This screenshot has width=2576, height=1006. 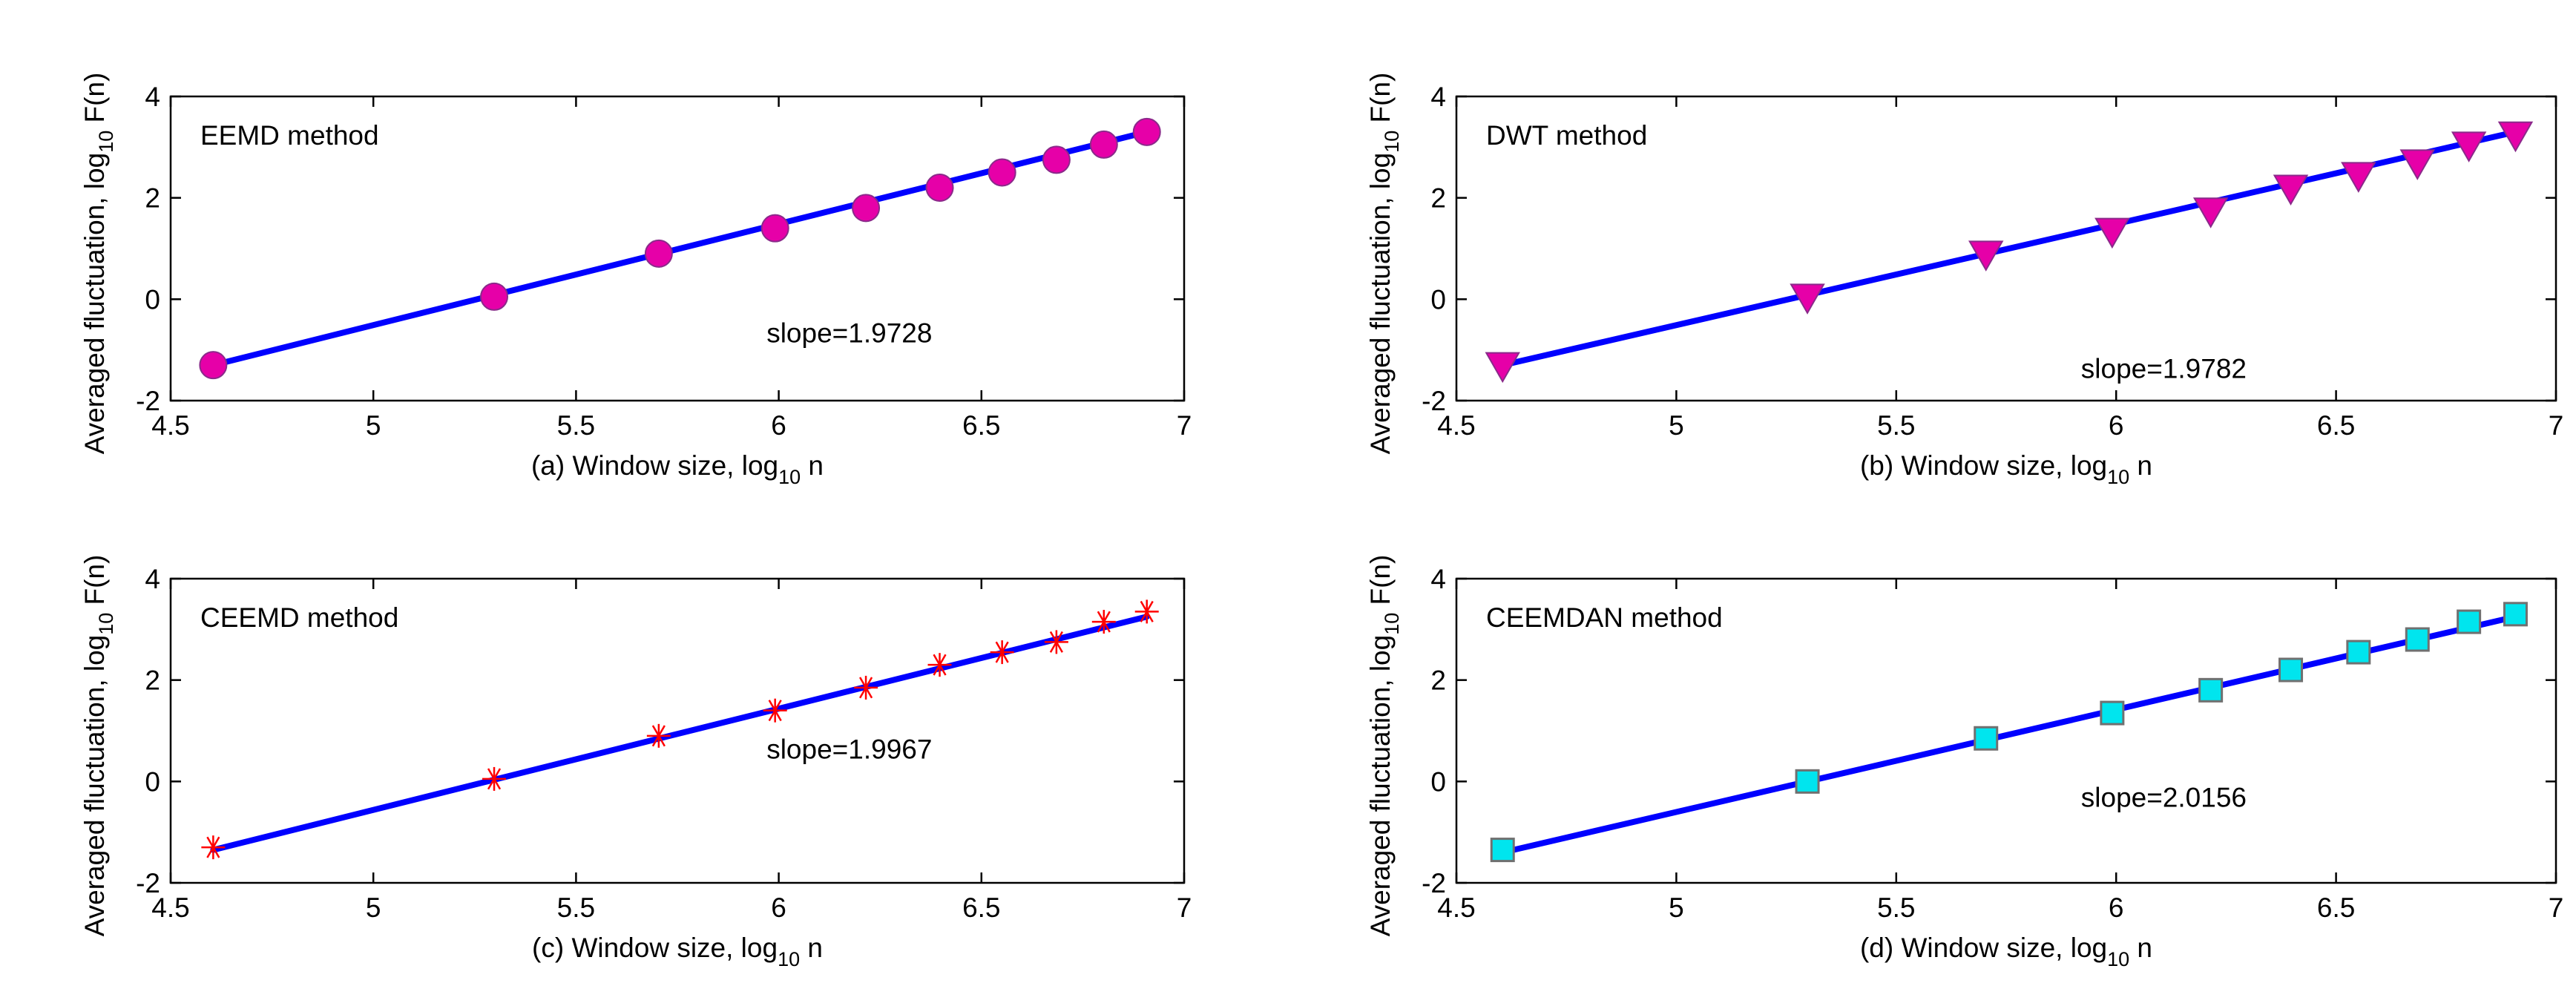 I want to click on method-label: EEMD method, so click(x=289, y=135).